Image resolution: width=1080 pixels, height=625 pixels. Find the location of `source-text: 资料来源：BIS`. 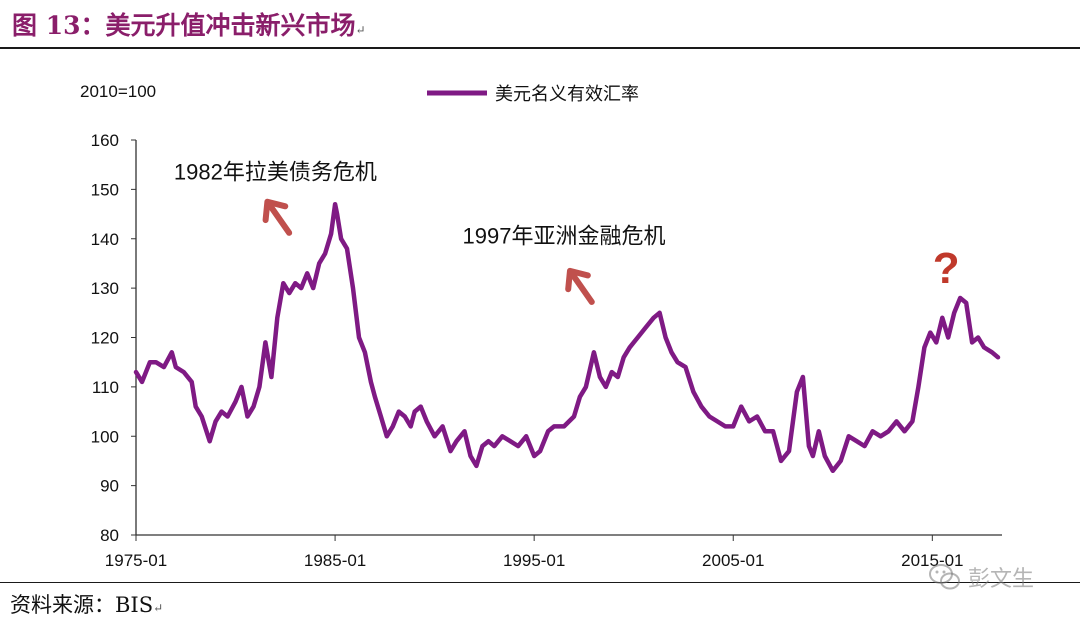

source-text: 资料来源：BIS is located at coordinates (82, 605).